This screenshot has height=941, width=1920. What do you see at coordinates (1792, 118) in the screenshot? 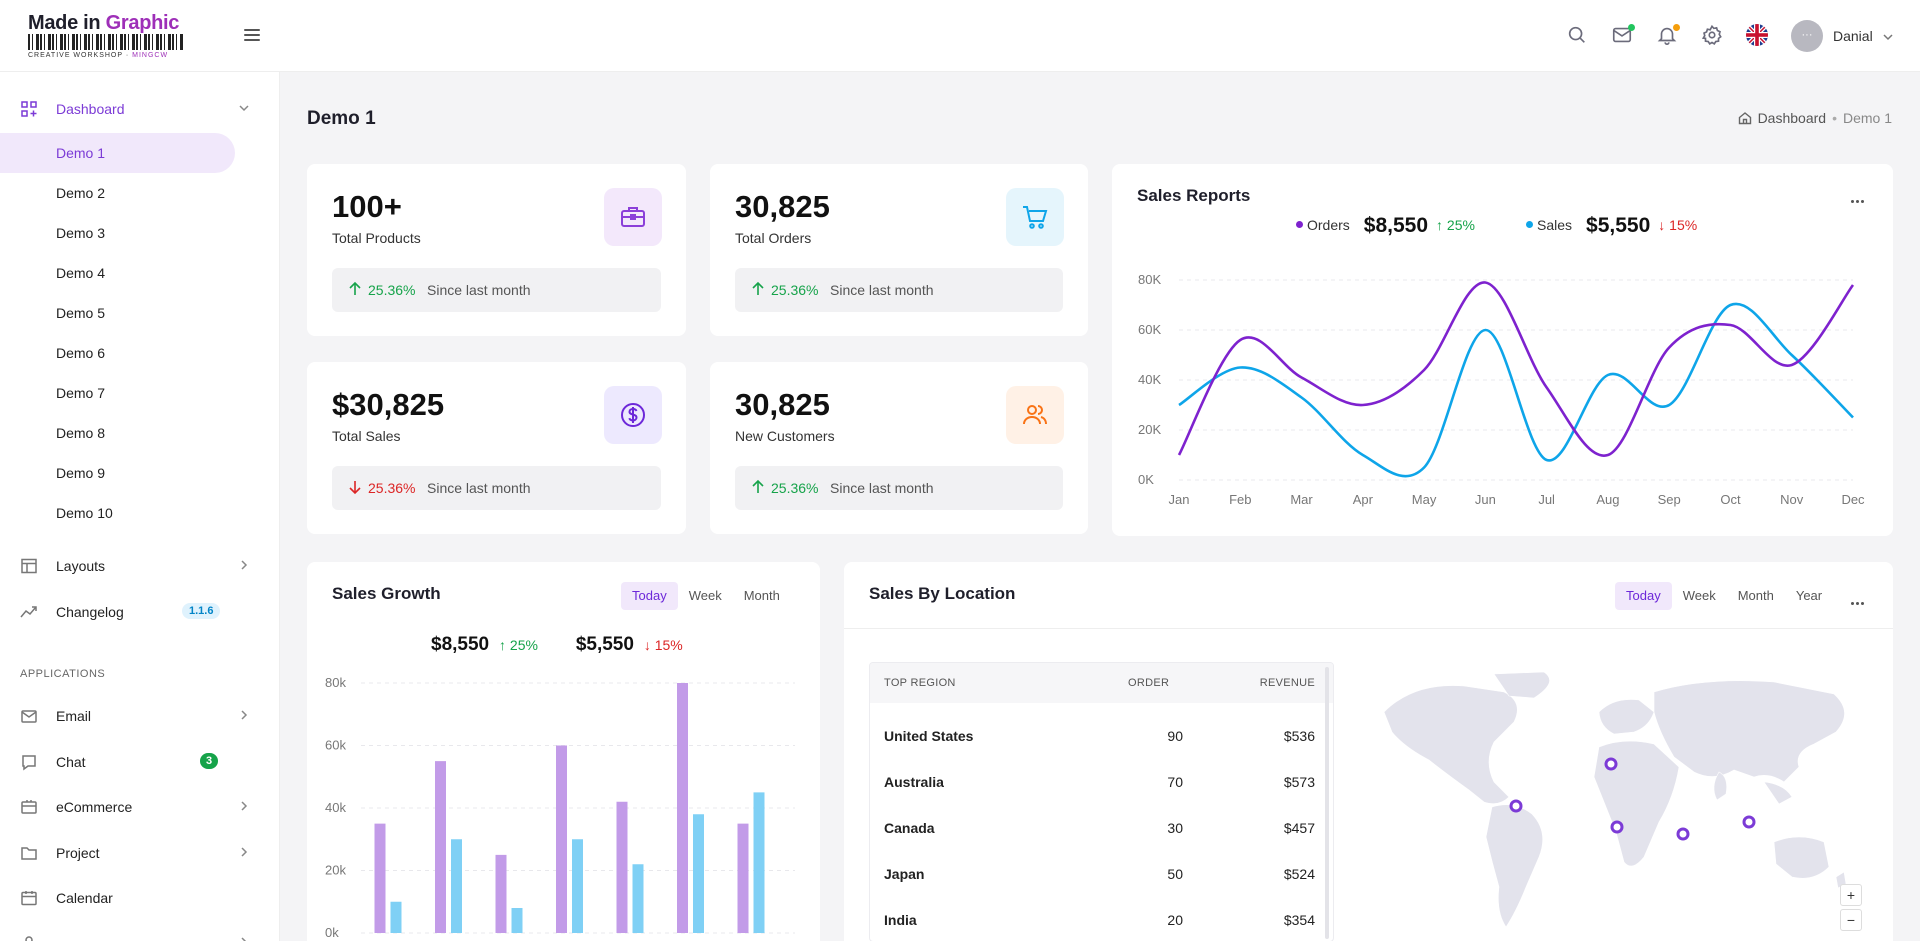
I see `breadcrumb-home: Dashboard` at bounding box center [1792, 118].